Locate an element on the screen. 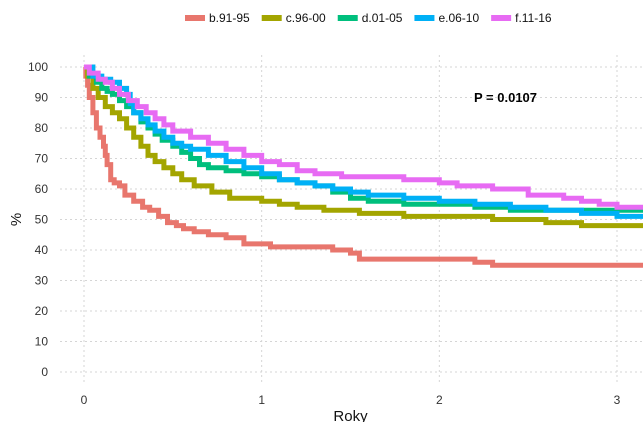 This screenshot has width=643, height=422. y-tick-label-60: 60 is located at coordinates (42, 189).